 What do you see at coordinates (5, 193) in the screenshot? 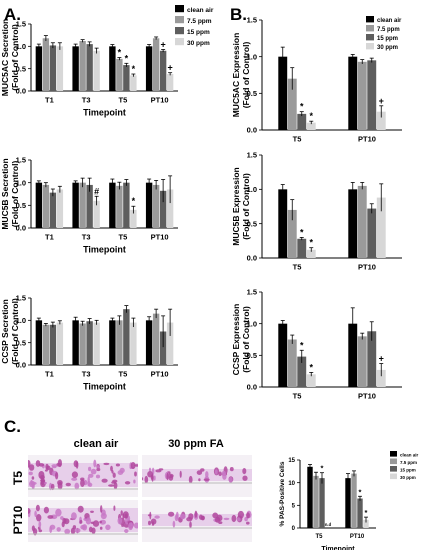
I see `y-axis-label: MUC5B Secretion` at bounding box center [5, 193].